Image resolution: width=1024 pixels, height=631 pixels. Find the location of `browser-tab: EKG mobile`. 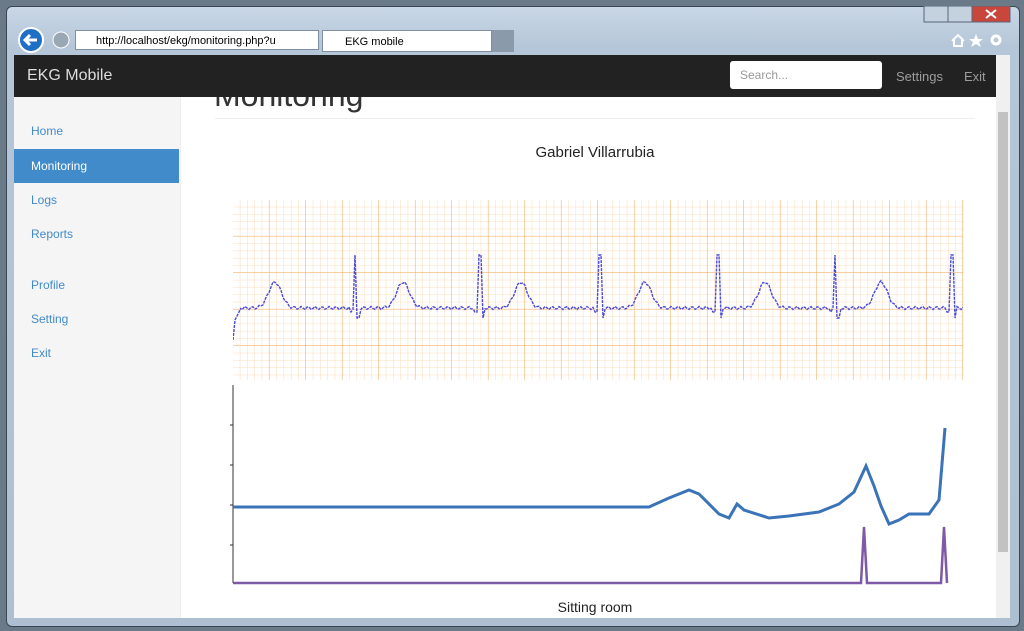

browser-tab: EKG mobile is located at coordinates (407, 41).